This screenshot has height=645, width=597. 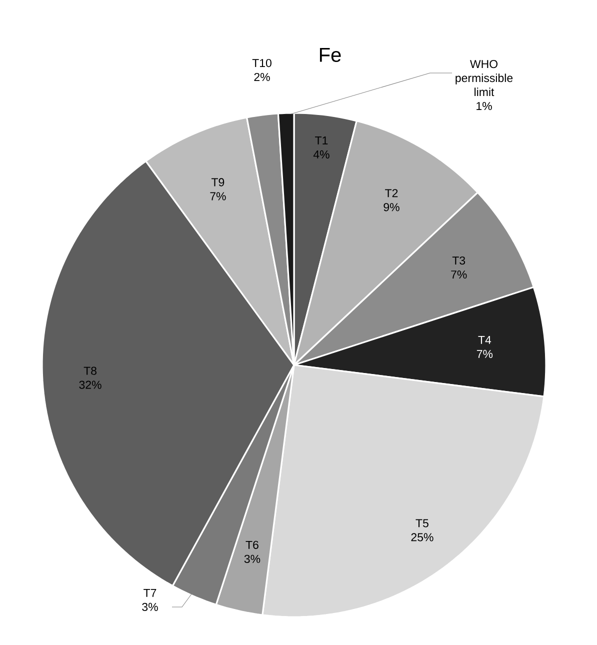 I want to click on data-label: 9%, so click(x=392, y=207).